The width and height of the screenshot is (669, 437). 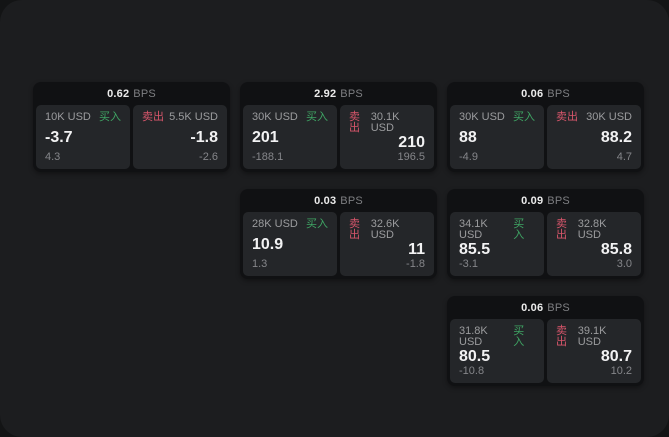 What do you see at coordinates (68, 117) in the screenshot?
I see `buy-notional: 10K USD` at bounding box center [68, 117].